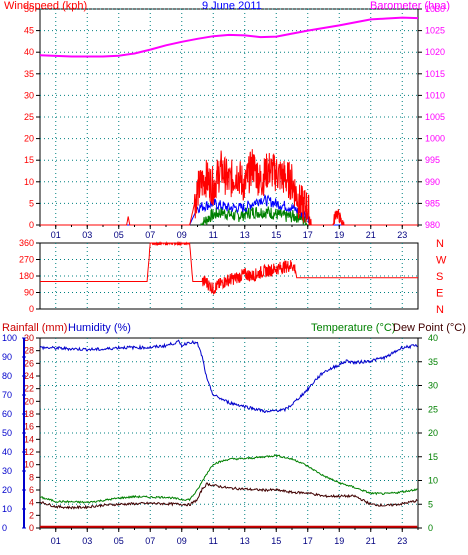 The image size is (468, 555). What do you see at coordinates (7, 471) in the screenshot?
I see `humidity-tick-label: 30` at bounding box center [7, 471].